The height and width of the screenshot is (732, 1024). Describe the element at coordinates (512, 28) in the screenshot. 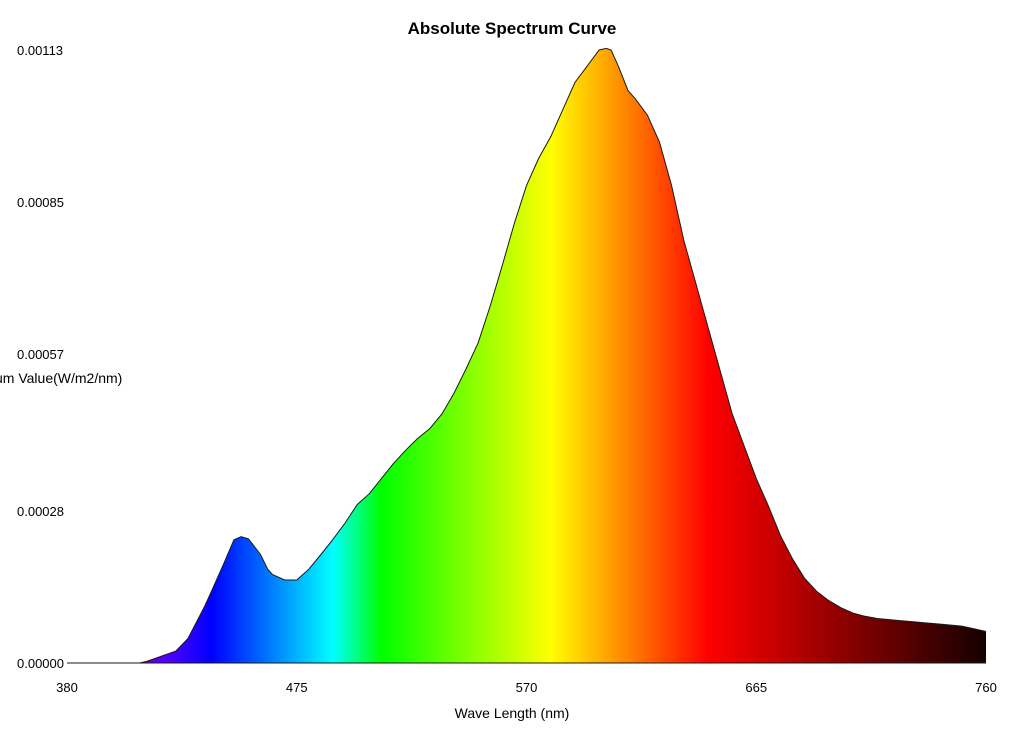

I see `chart-title: Absolute Spectrum Curve` at that location.